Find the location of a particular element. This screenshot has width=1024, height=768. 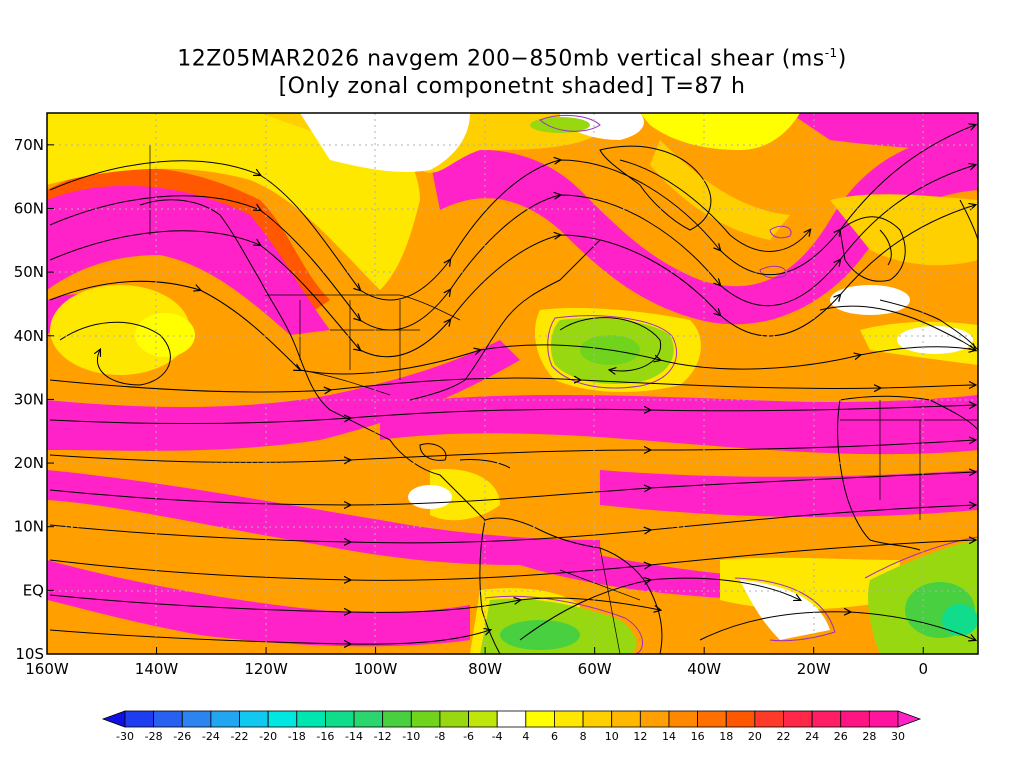

lon-tick-label: 60W is located at coordinates (595, 669).